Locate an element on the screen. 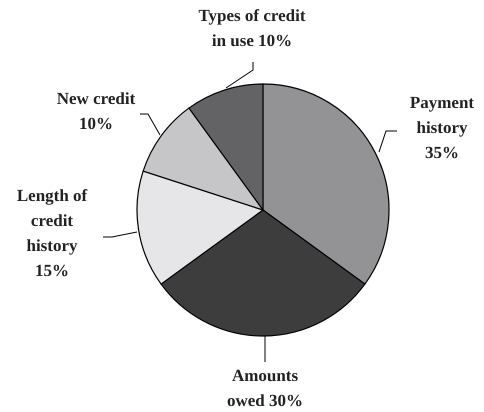 The height and width of the screenshot is (412, 484). data-label: 15% is located at coordinates (52, 270).